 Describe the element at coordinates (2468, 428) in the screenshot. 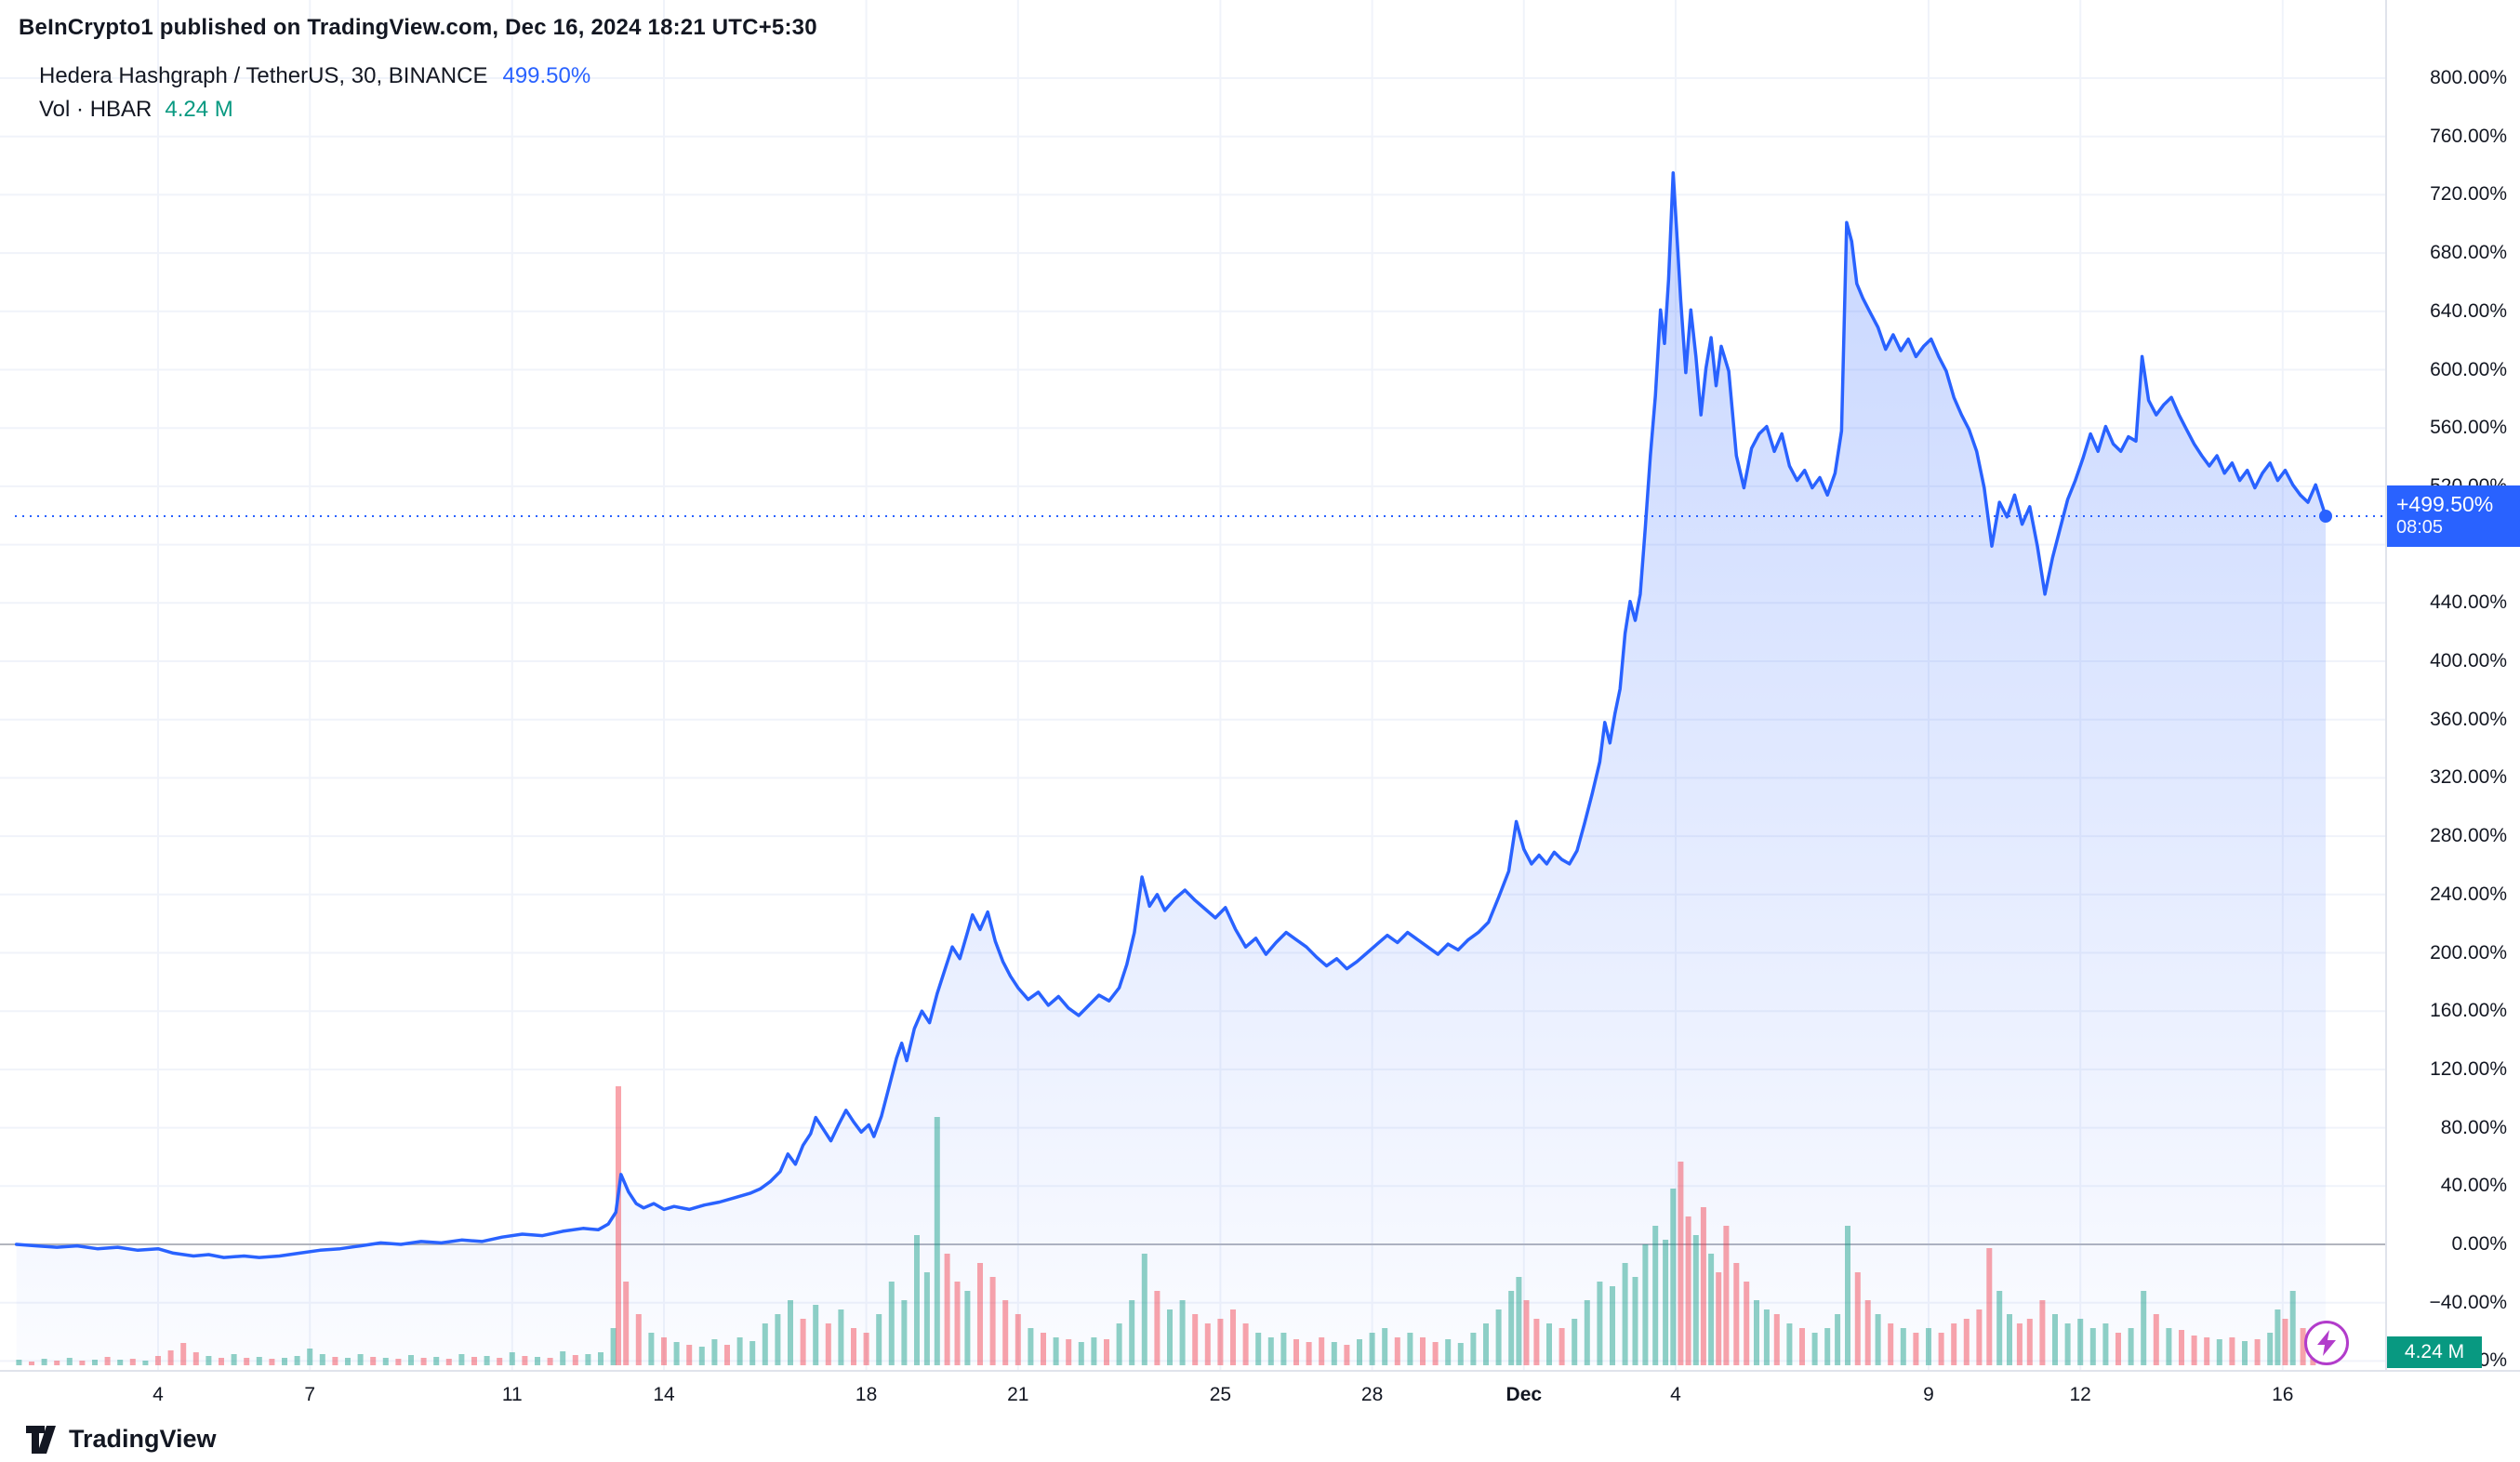

I see `price-axis-label: 560.00%` at that location.